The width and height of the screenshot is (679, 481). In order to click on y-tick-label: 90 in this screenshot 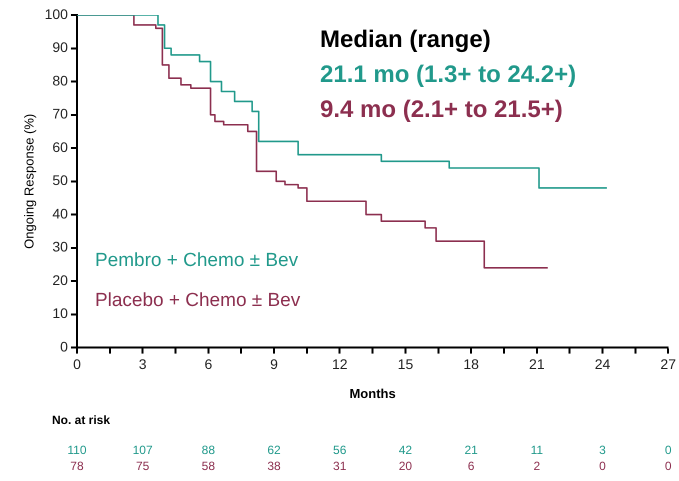, I will do `click(60, 47)`.